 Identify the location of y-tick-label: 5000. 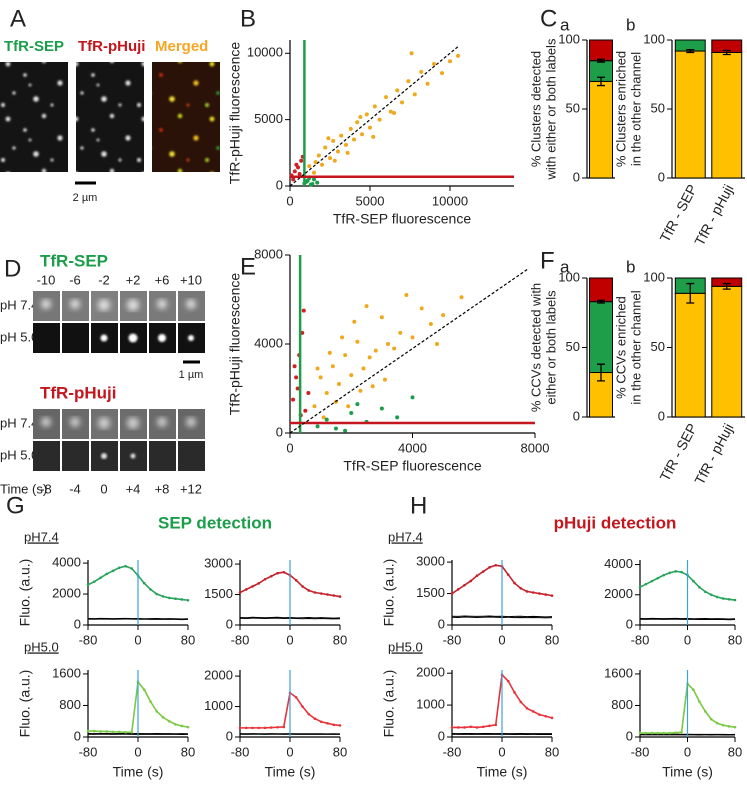
(268, 118).